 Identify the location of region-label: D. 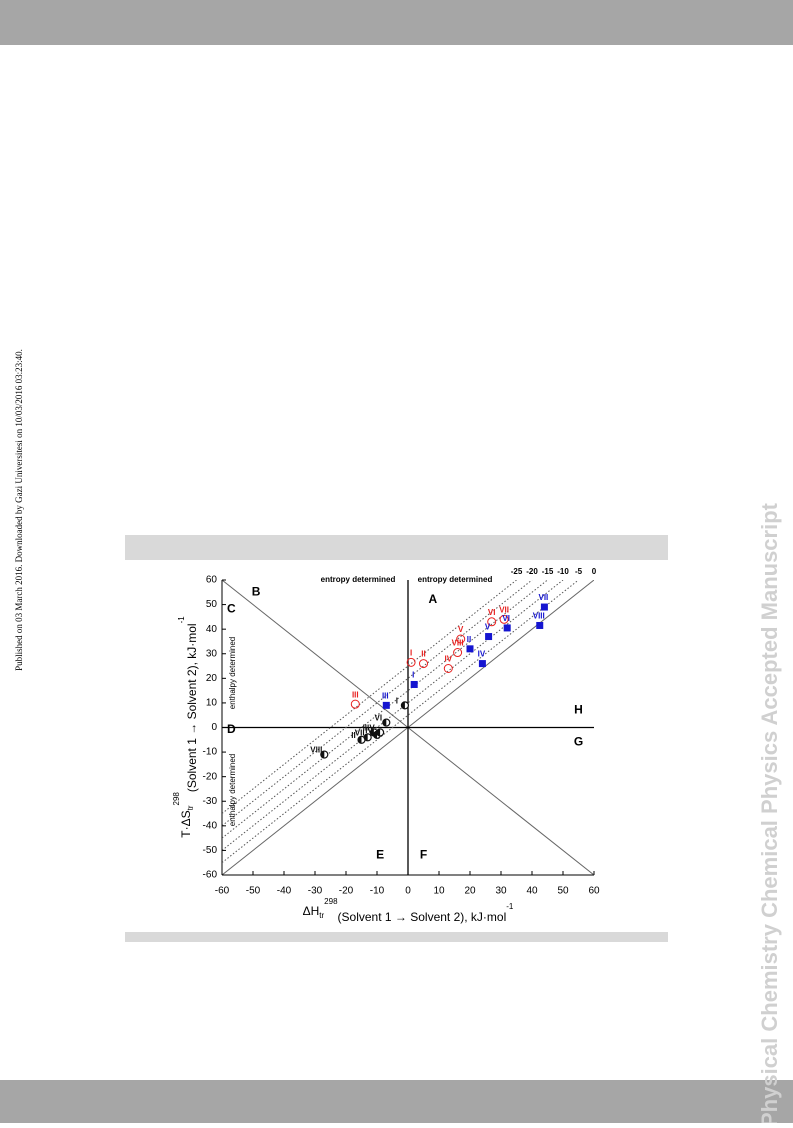
(231, 729).